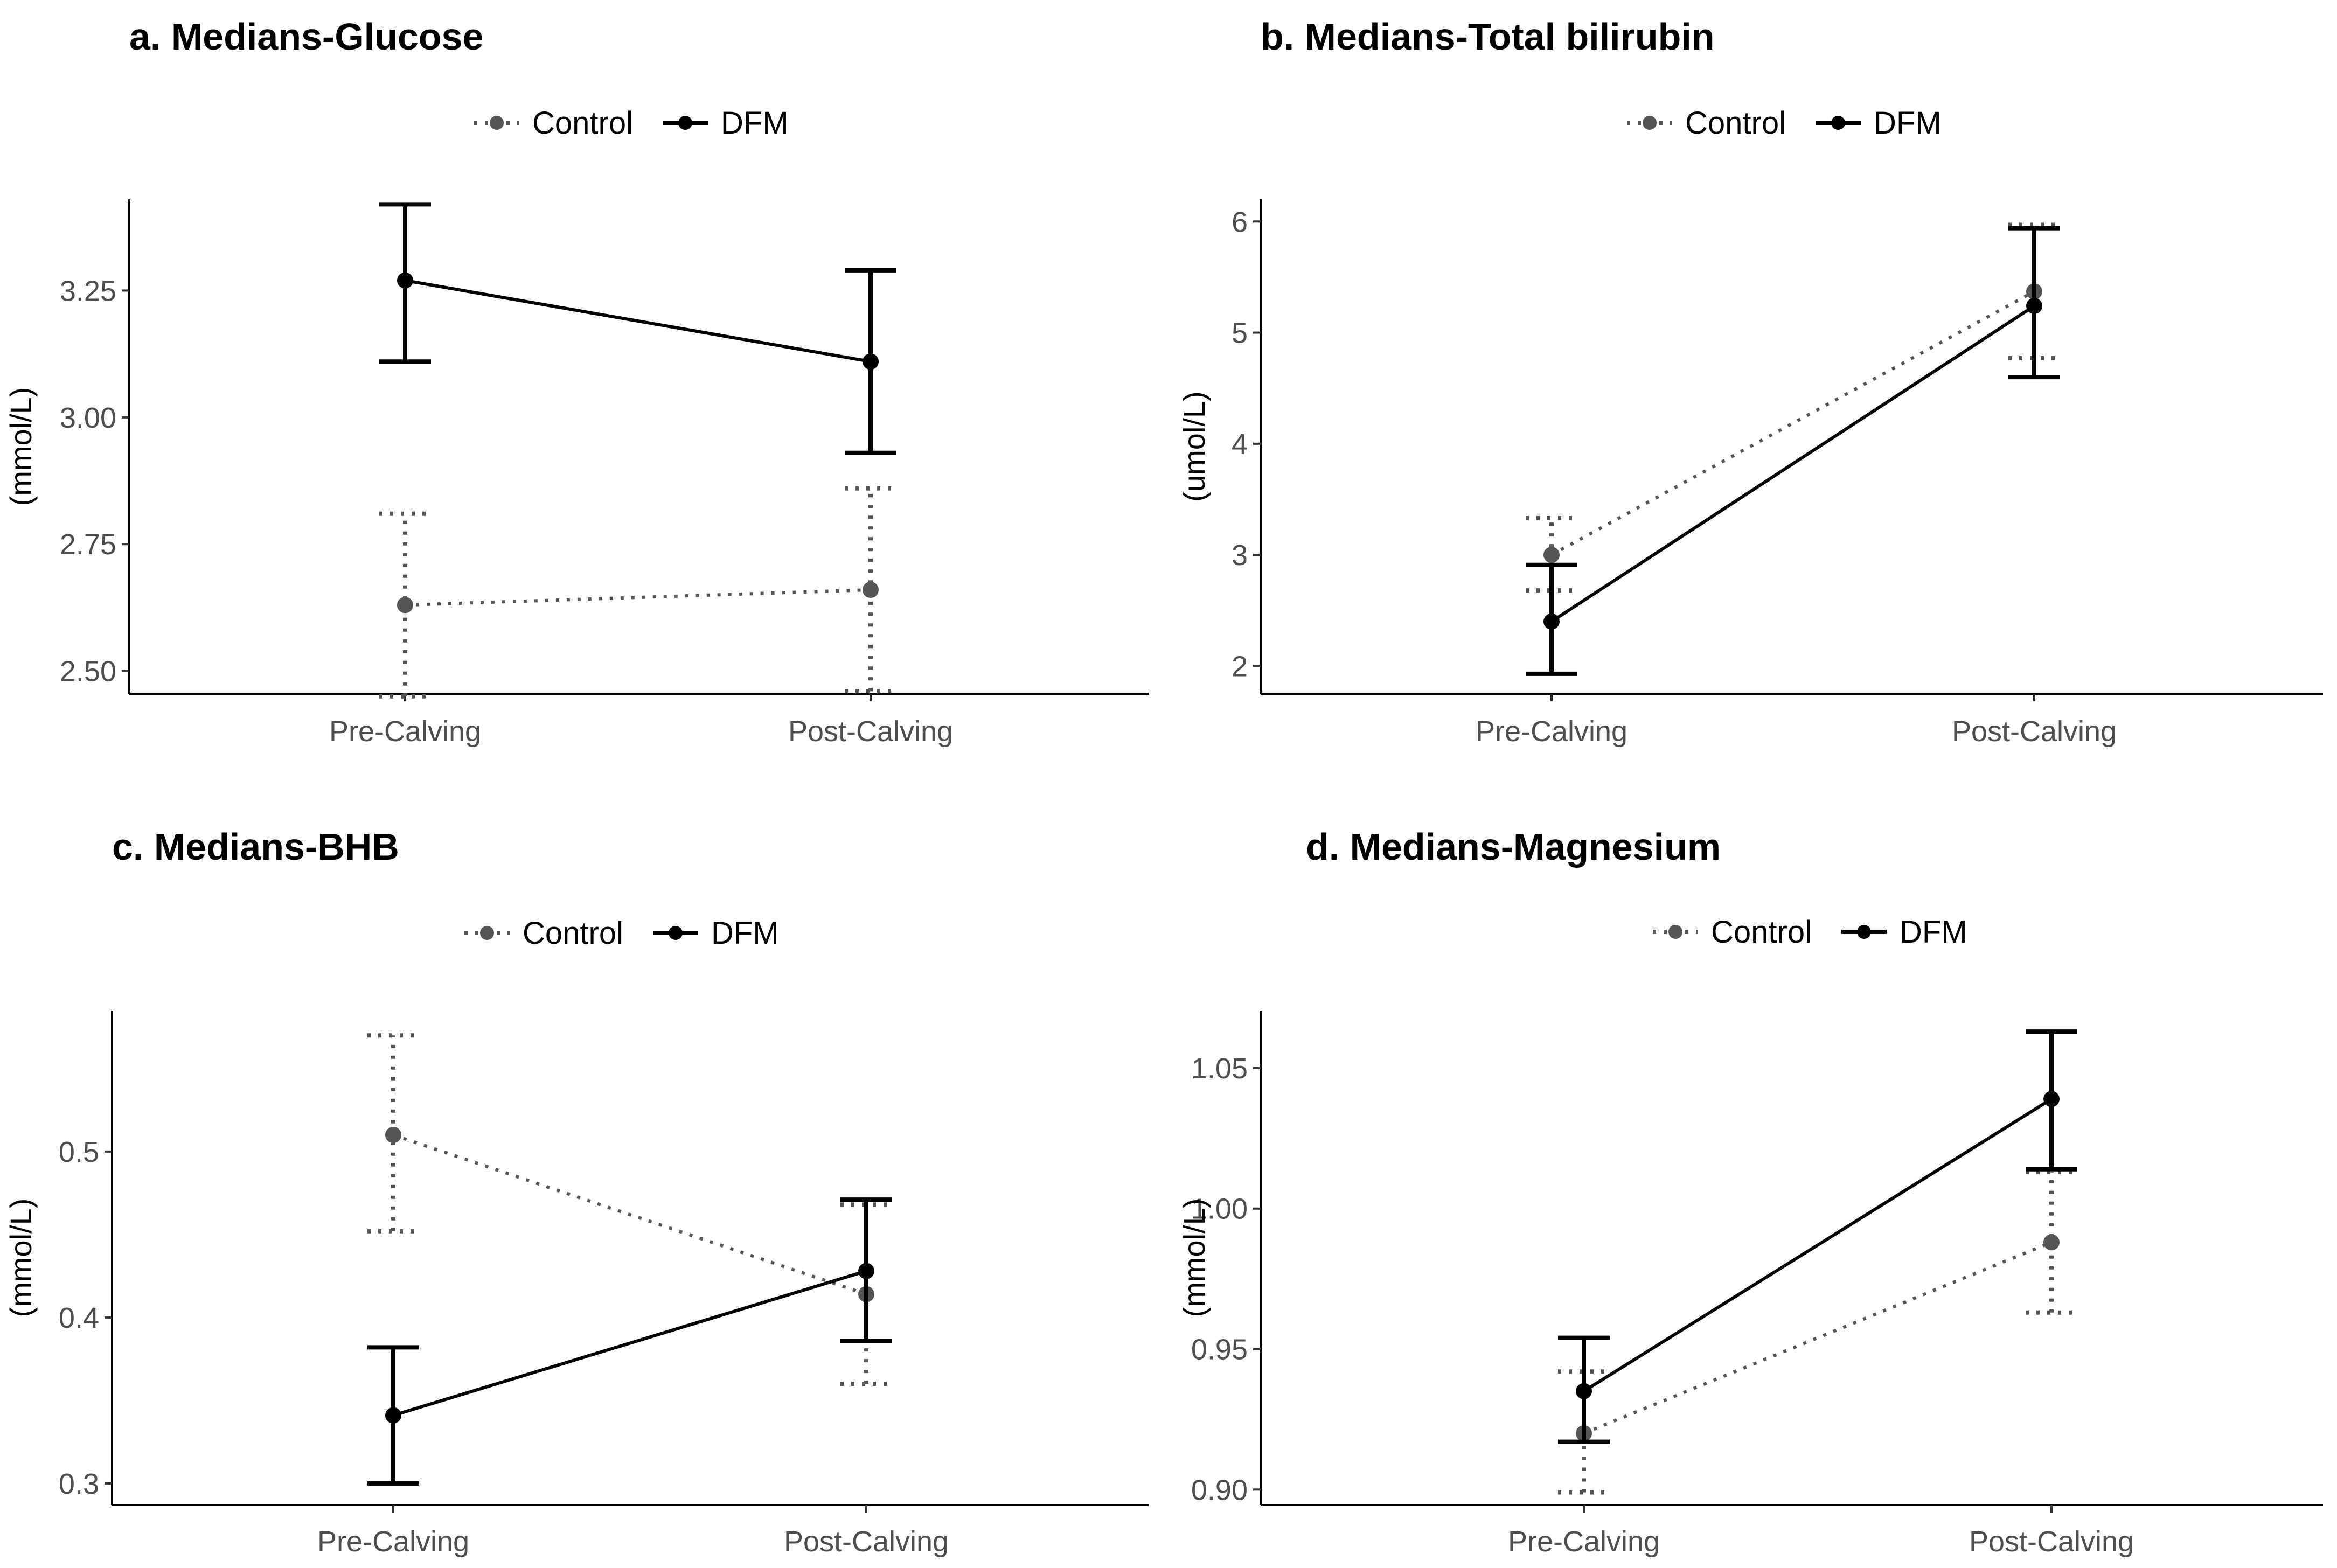  Describe the element at coordinates (88, 672) in the screenshot. I see `y-tick-label: 2.50` at that location.